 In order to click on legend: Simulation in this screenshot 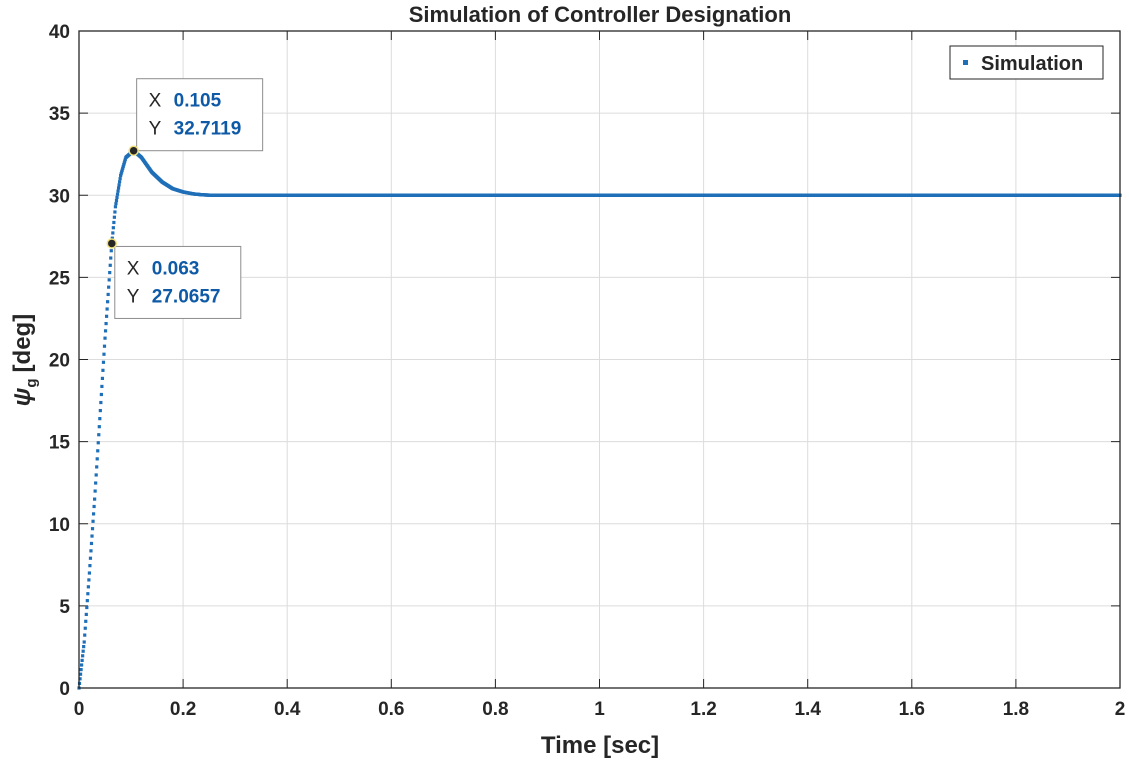, I will do `click(1026, 62)`.